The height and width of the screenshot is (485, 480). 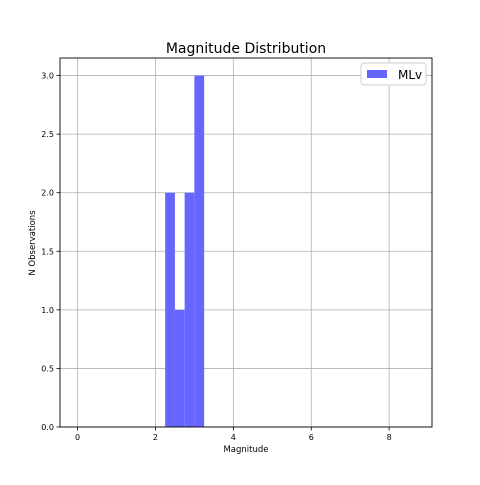 What do you see at coordinates (47, 134) in the screenshot?
I see `y-tick-label: 2.5` at bounding box center [47, 134].